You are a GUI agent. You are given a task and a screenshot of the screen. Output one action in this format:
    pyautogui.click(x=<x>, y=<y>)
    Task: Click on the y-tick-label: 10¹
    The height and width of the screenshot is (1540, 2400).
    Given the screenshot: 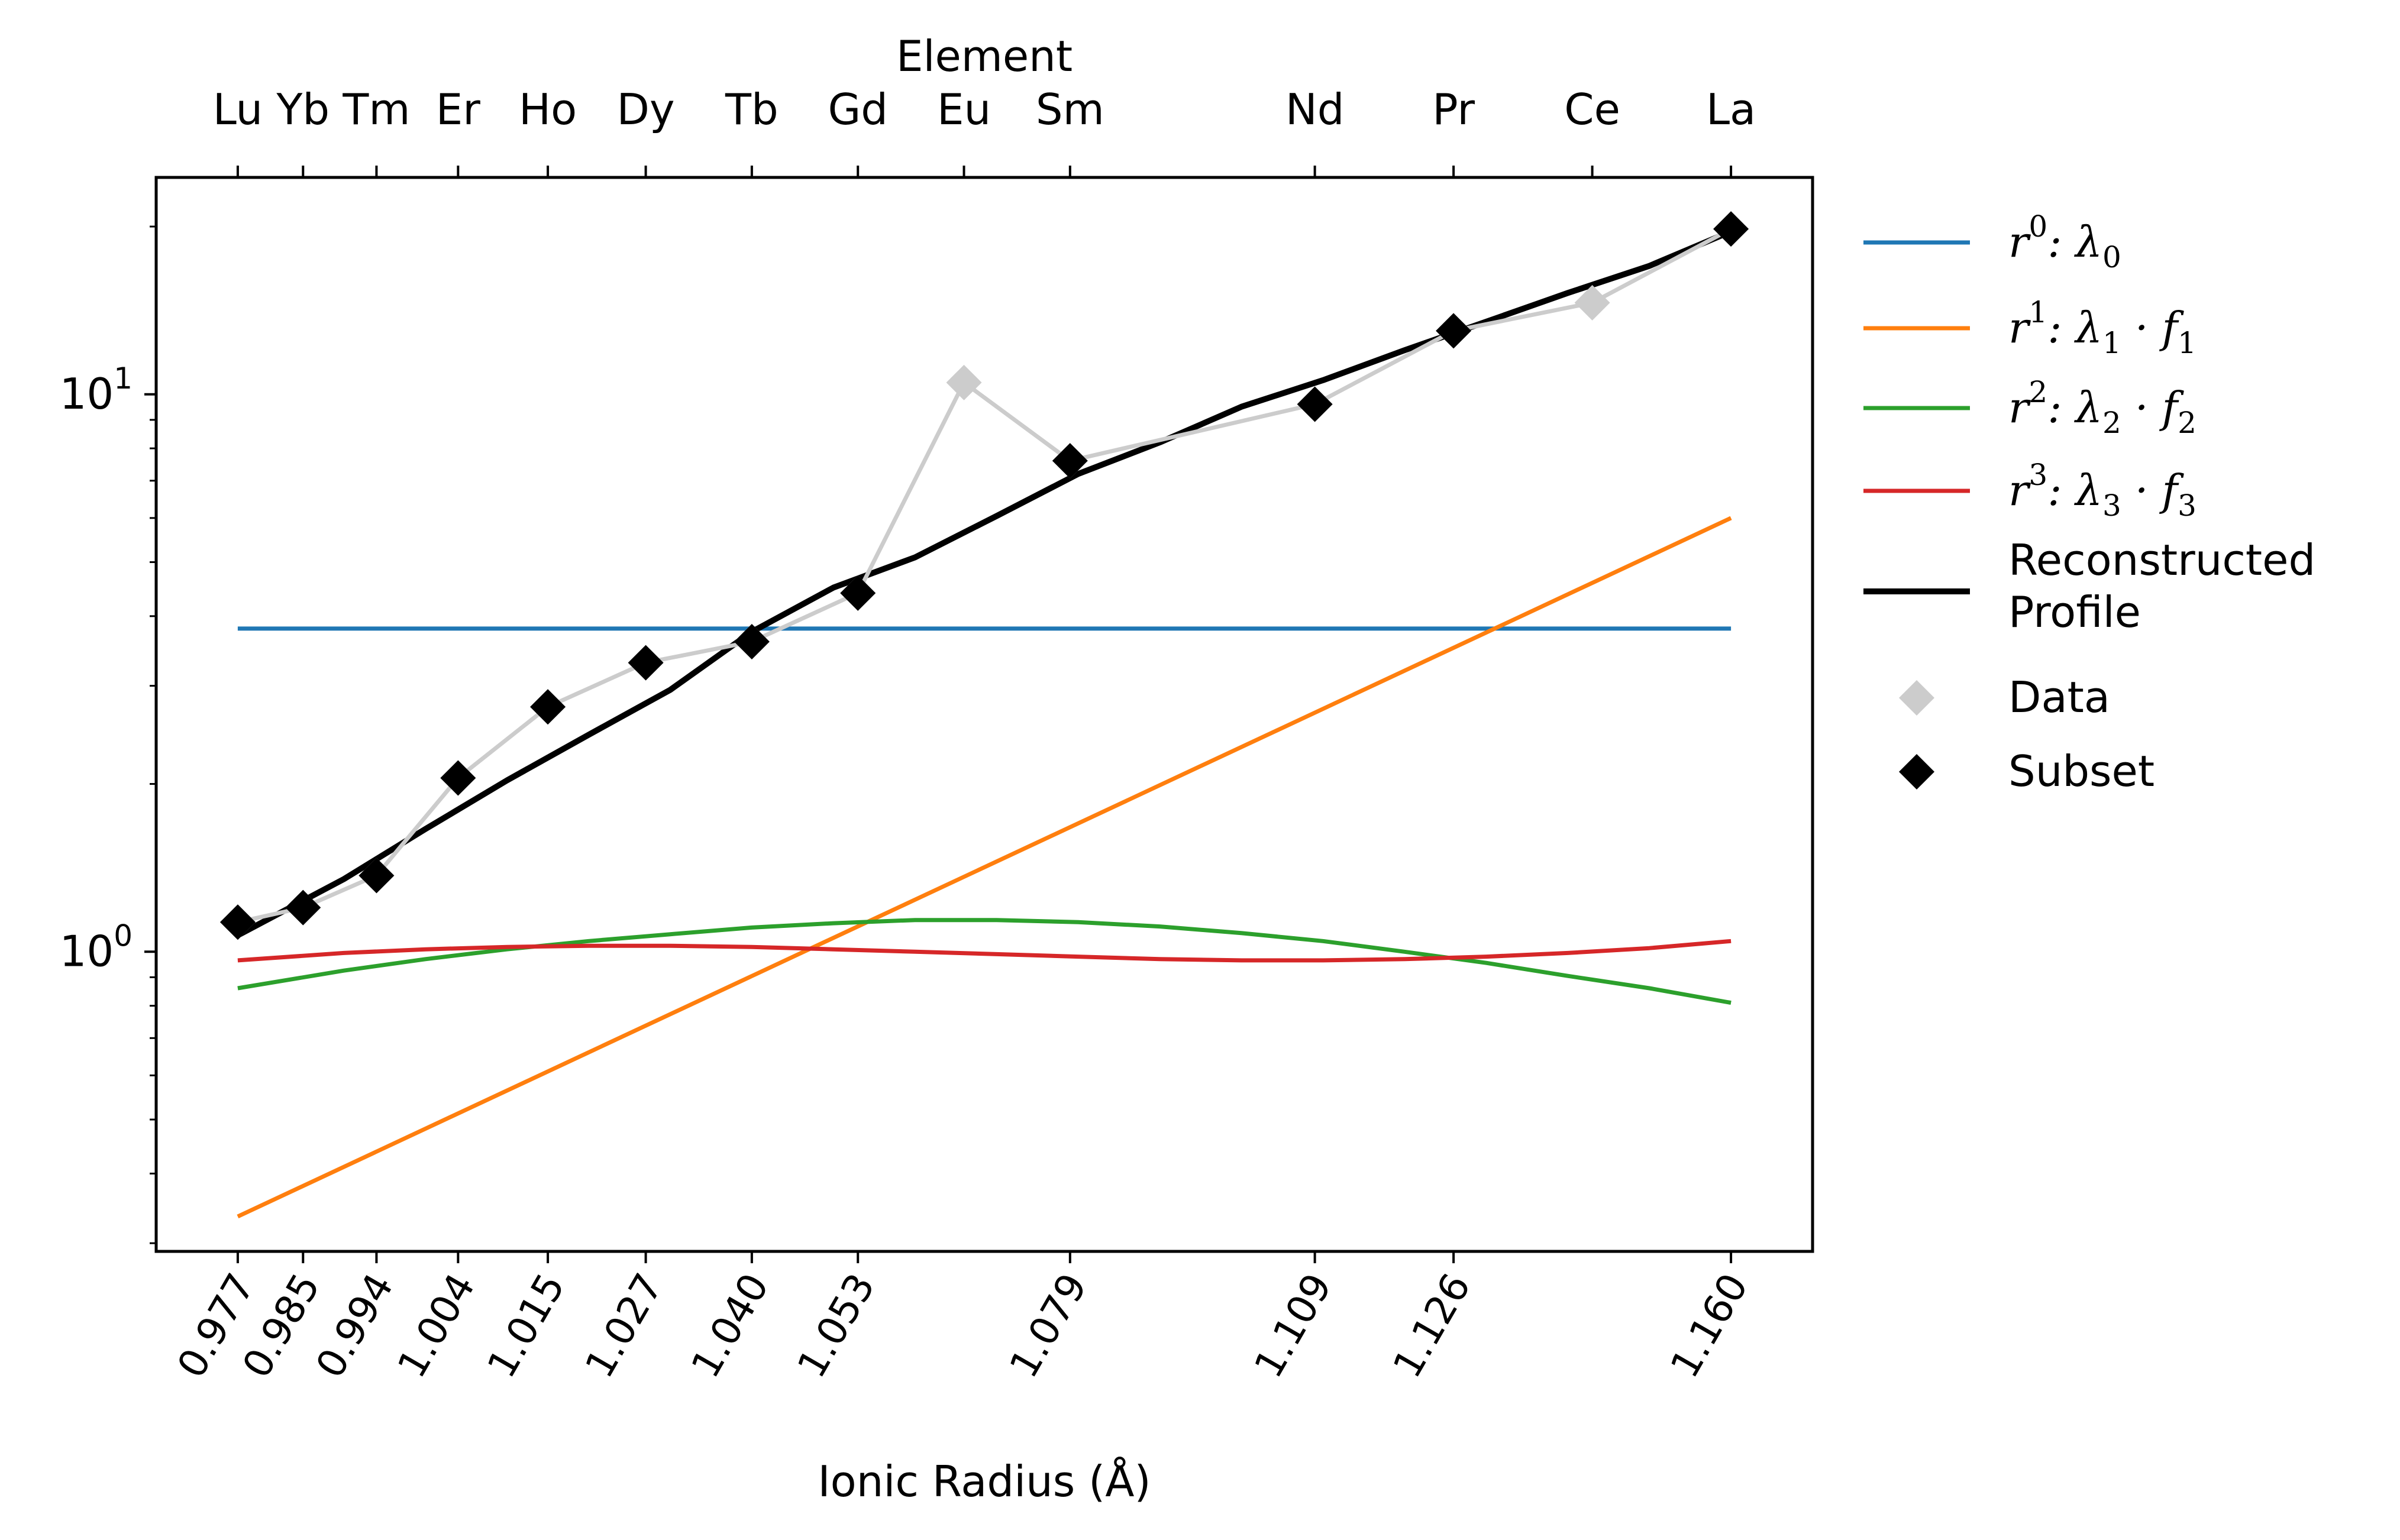 What is the action you would take?
    pyautogui.click(x=97, y=390)
    